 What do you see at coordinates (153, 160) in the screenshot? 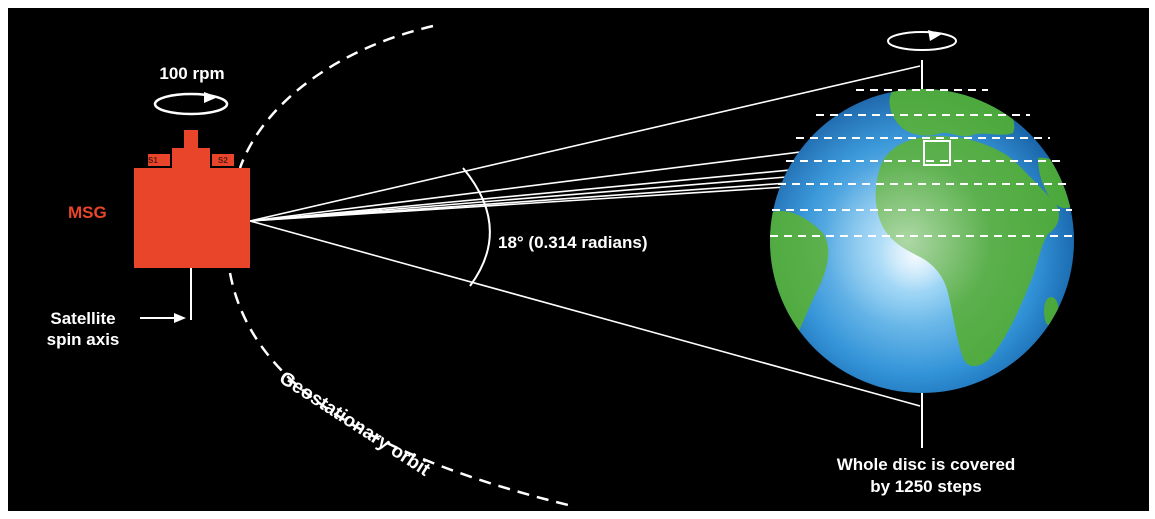
I see `port-left-label: S1` at bounding box center [153, 160].